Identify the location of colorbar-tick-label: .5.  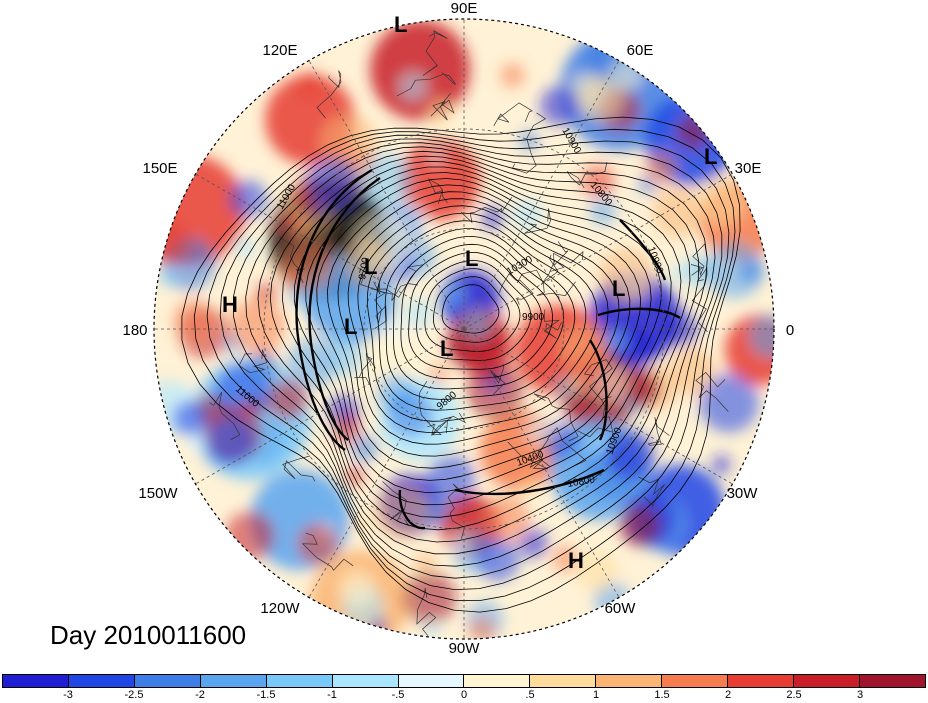
(530, 695).